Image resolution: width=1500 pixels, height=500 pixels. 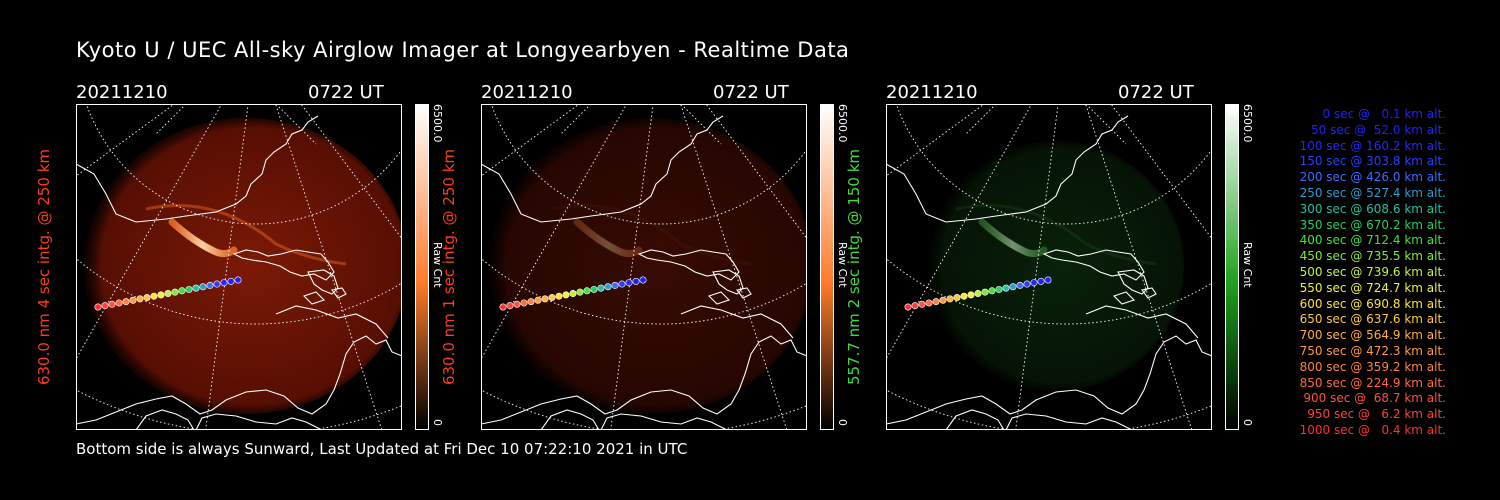 I want to click on legend-row: 250 sec @ 527.4 km alt., so click(x=1372, y=192).